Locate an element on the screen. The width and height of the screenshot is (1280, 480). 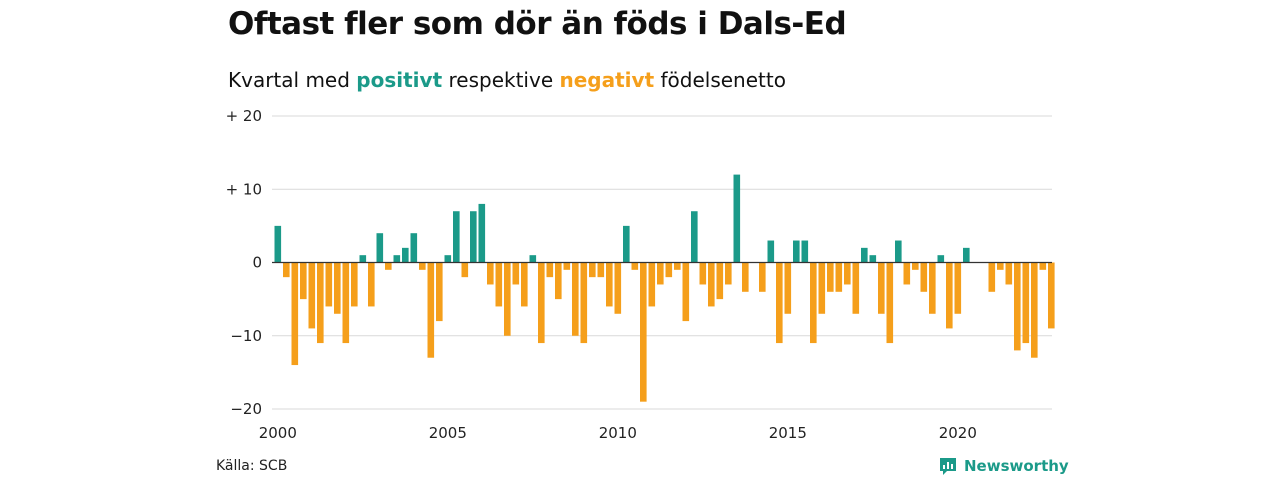
brand-logo: Newsworthy is located at coordinates (1003, 466).